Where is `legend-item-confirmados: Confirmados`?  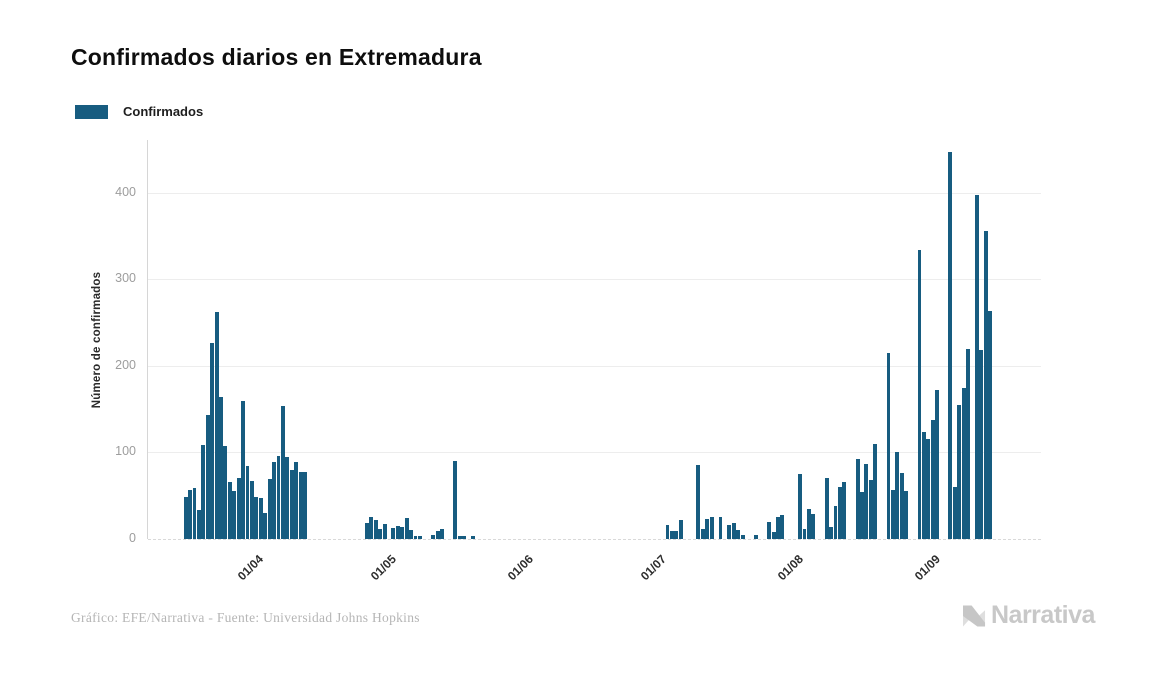
legend-item-confirmados: Confirmados is located at coordinates (163, 111).